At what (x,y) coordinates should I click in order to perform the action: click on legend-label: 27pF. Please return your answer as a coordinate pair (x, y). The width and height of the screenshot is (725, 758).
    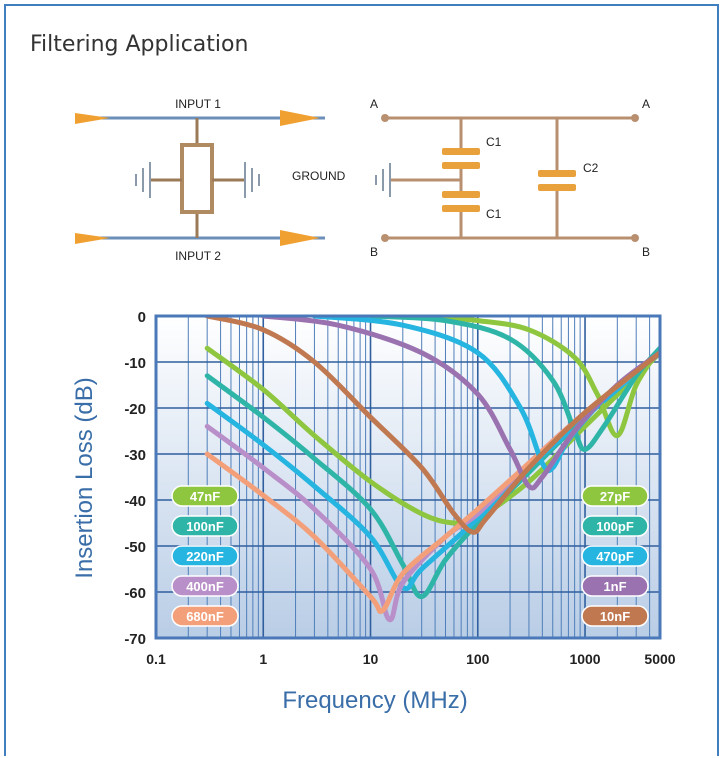
    Looking at the image, I should click on (615, 496).